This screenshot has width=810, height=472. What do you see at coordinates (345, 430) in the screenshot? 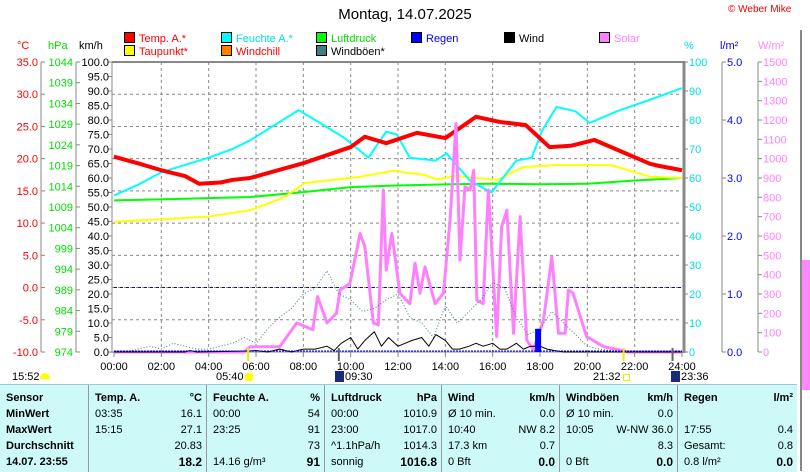
I see `cell-label: 23:00` at bounding box center [345, 430].